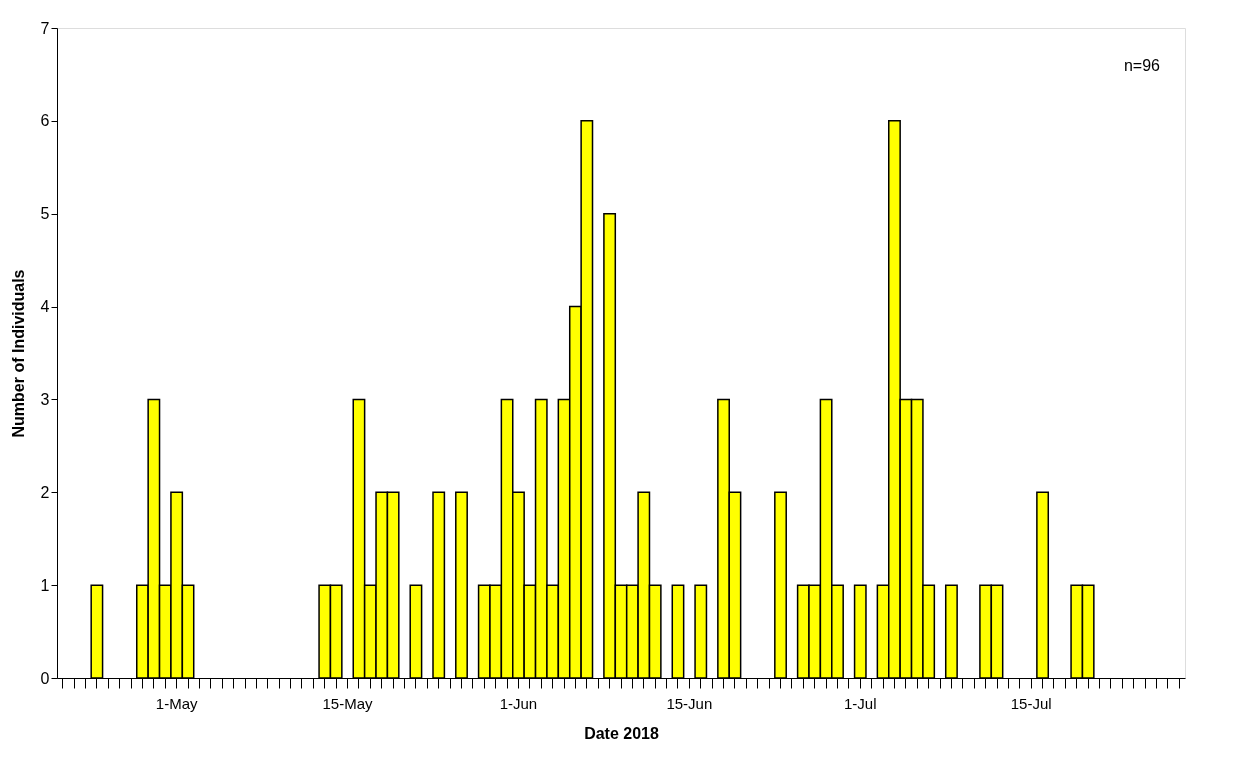 This screenshot has width=1256, height=774. What do you see at coordinates (348, 703) in the screenshot?
I see `x-tick-label: 15-May` at bounding box center [348, 703].